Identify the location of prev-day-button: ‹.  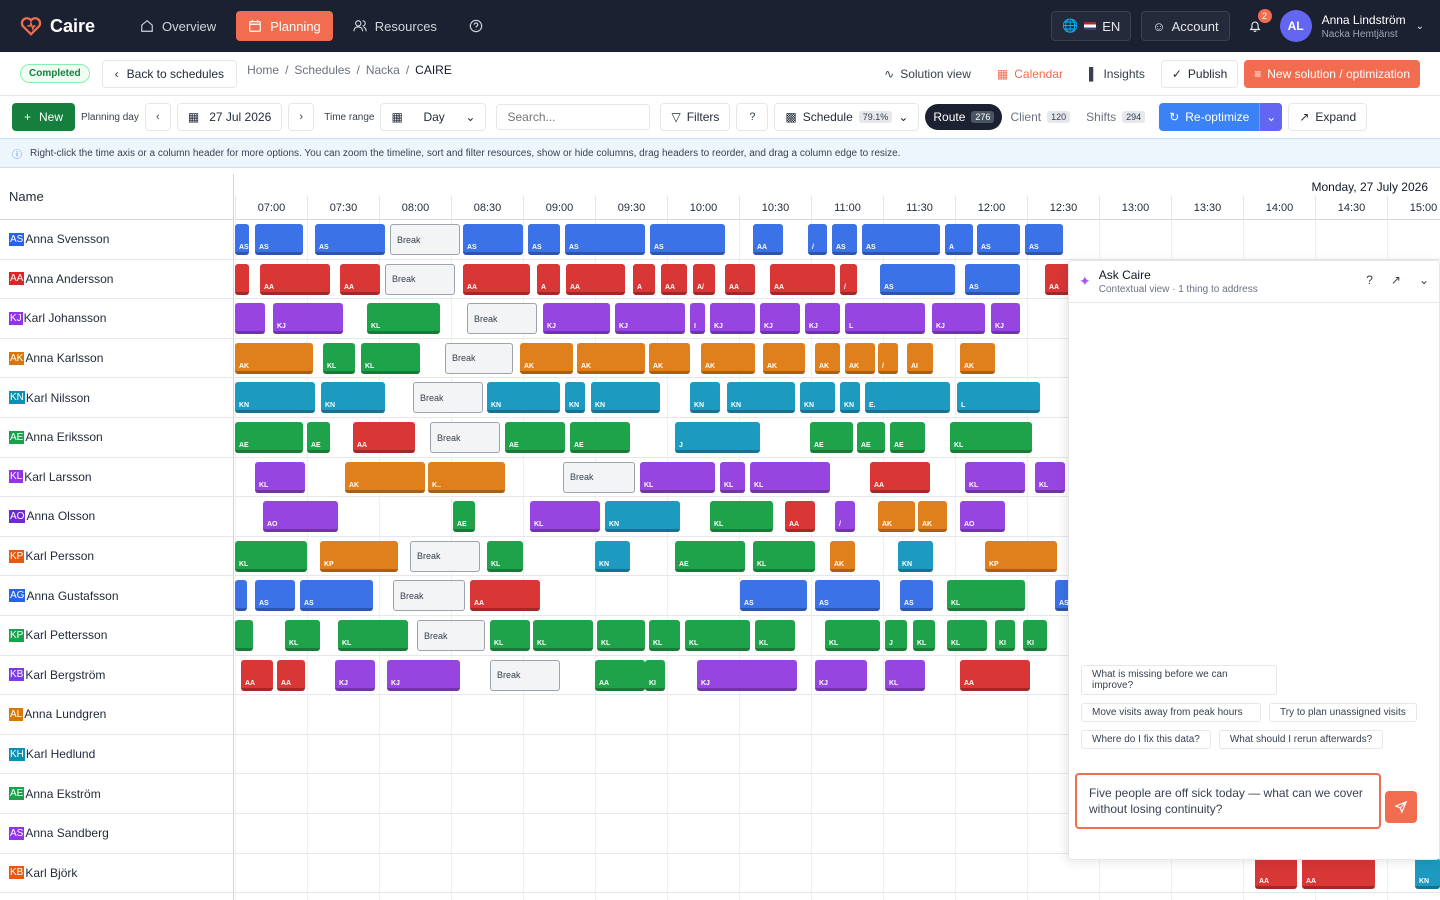
(157, 117).